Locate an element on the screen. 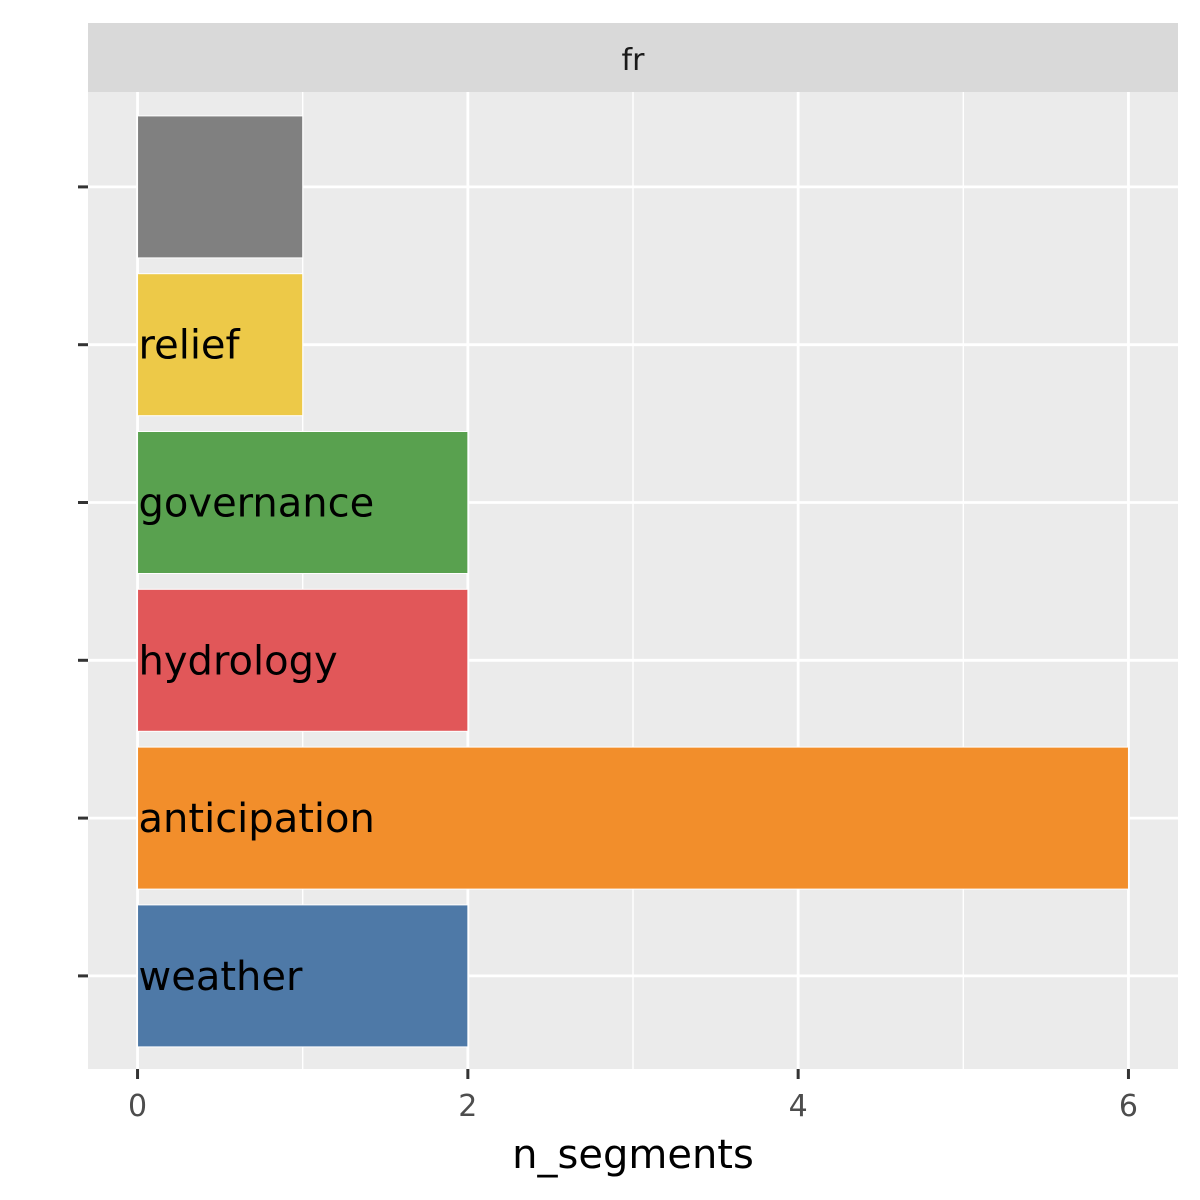  x-tick-label: 4 is located at coordinates (798, 1106).